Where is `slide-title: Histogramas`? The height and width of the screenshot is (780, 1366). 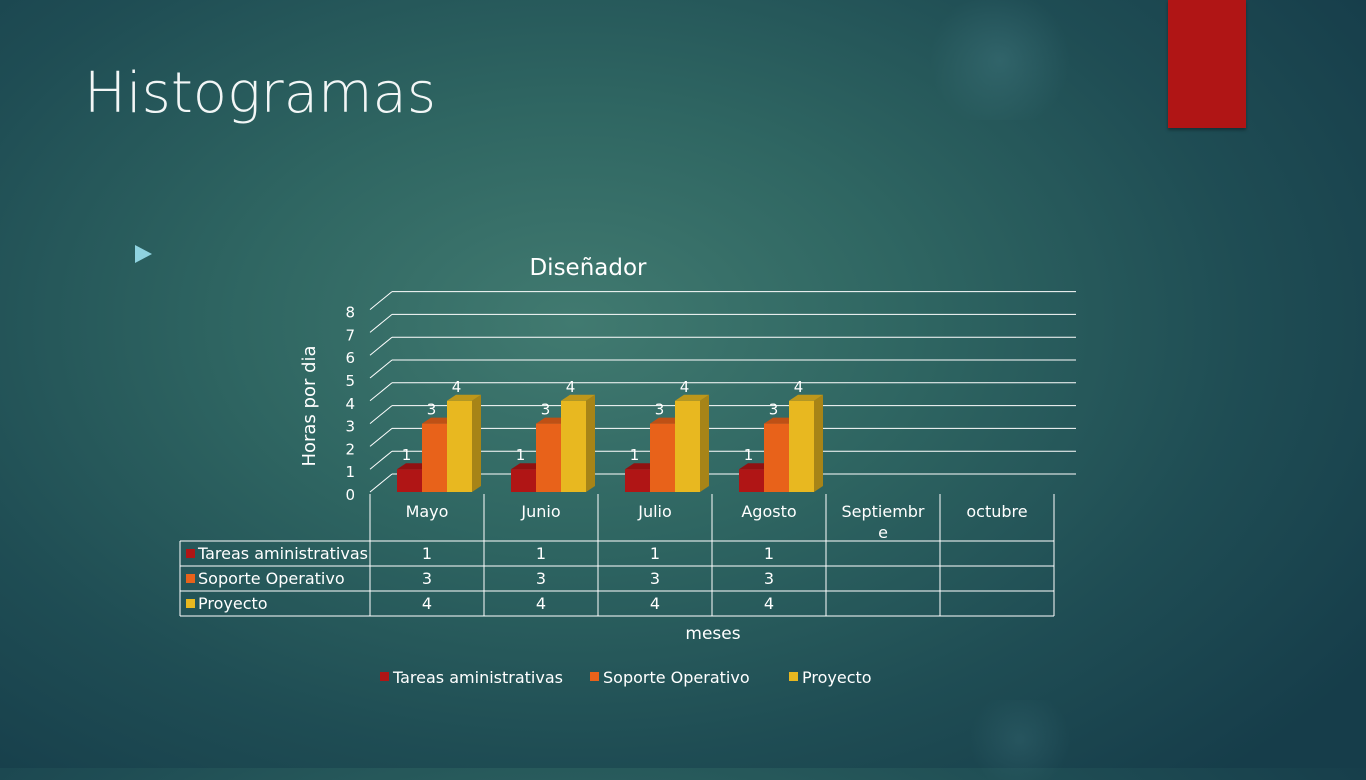 slide-title: Histogramas is located at coordinates (260, 93).